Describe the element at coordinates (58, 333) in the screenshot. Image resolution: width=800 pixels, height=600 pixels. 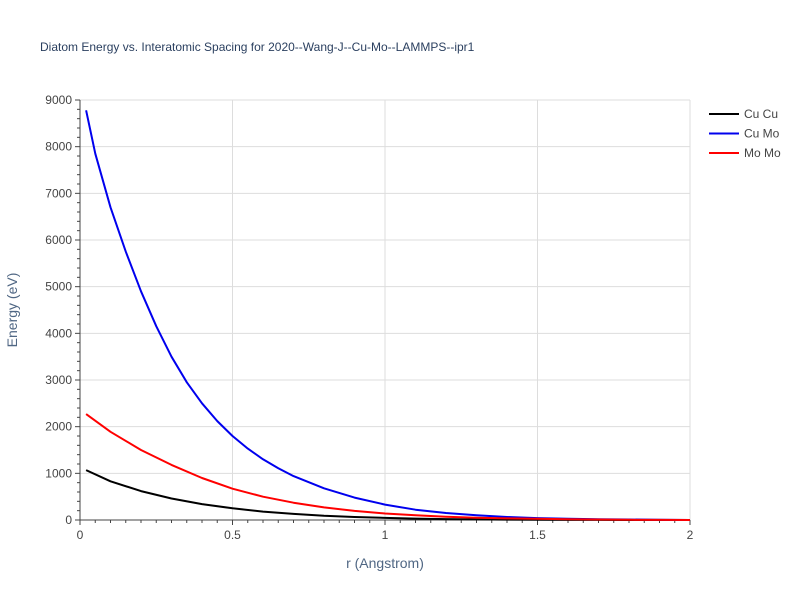
I see `y-tick-label: 4000` at that location.